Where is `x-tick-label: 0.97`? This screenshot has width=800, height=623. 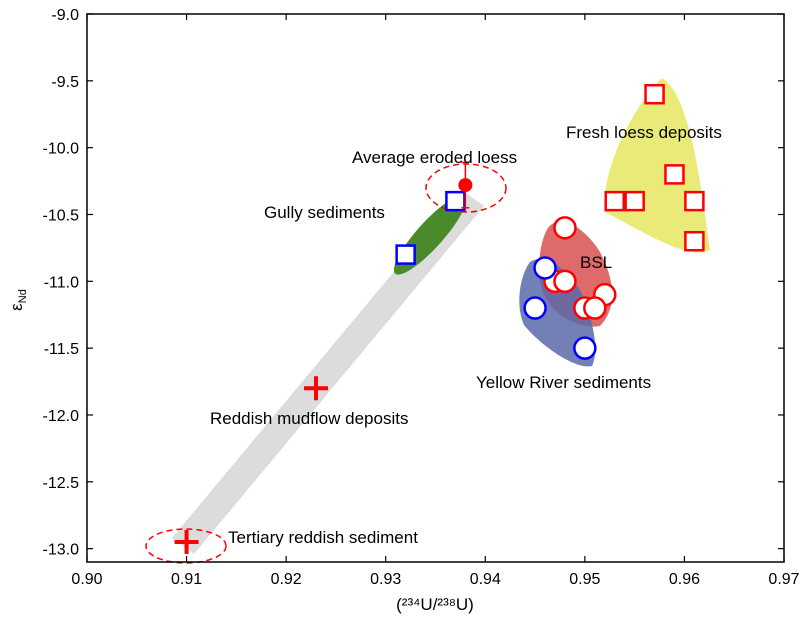
x-tick-label: 0.97 is located at coordinates (783, 579).